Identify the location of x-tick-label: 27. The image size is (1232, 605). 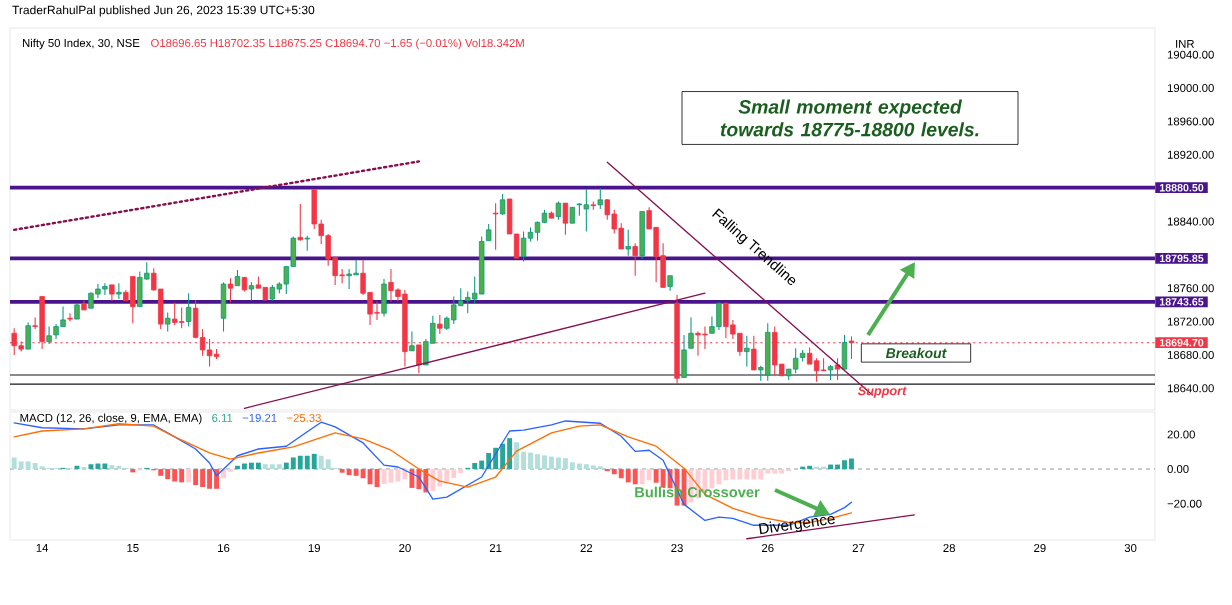
(858, 548).